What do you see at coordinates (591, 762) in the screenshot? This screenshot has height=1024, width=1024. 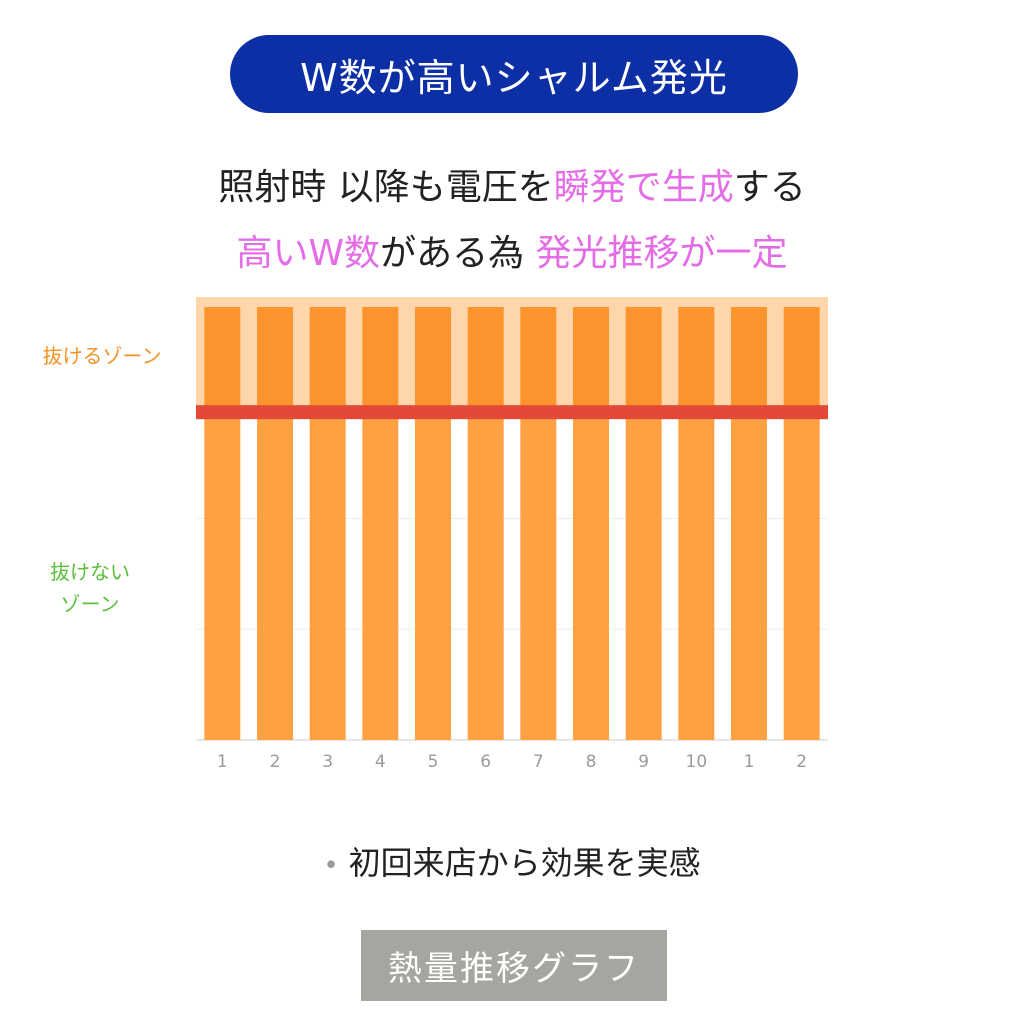 I see `x-tick-label: 8` at bounding box center [591, 762].